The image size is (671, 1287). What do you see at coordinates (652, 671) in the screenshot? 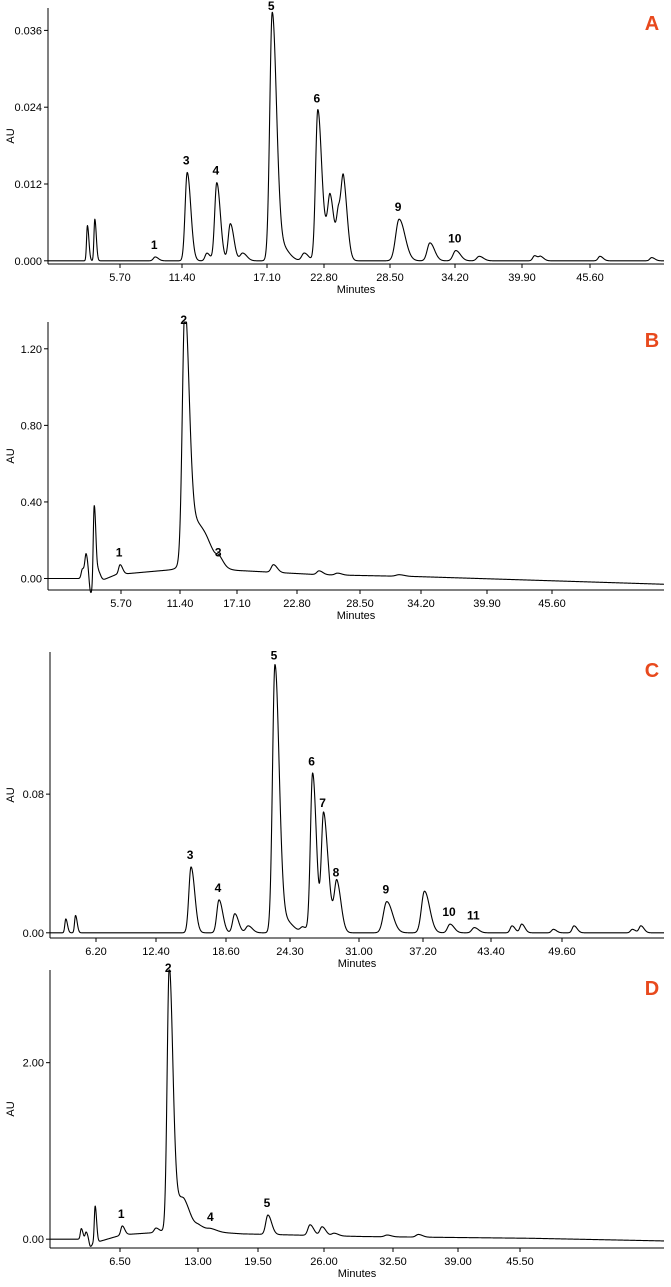
I see `panel-letter: C` at bounding box center [652, 671].